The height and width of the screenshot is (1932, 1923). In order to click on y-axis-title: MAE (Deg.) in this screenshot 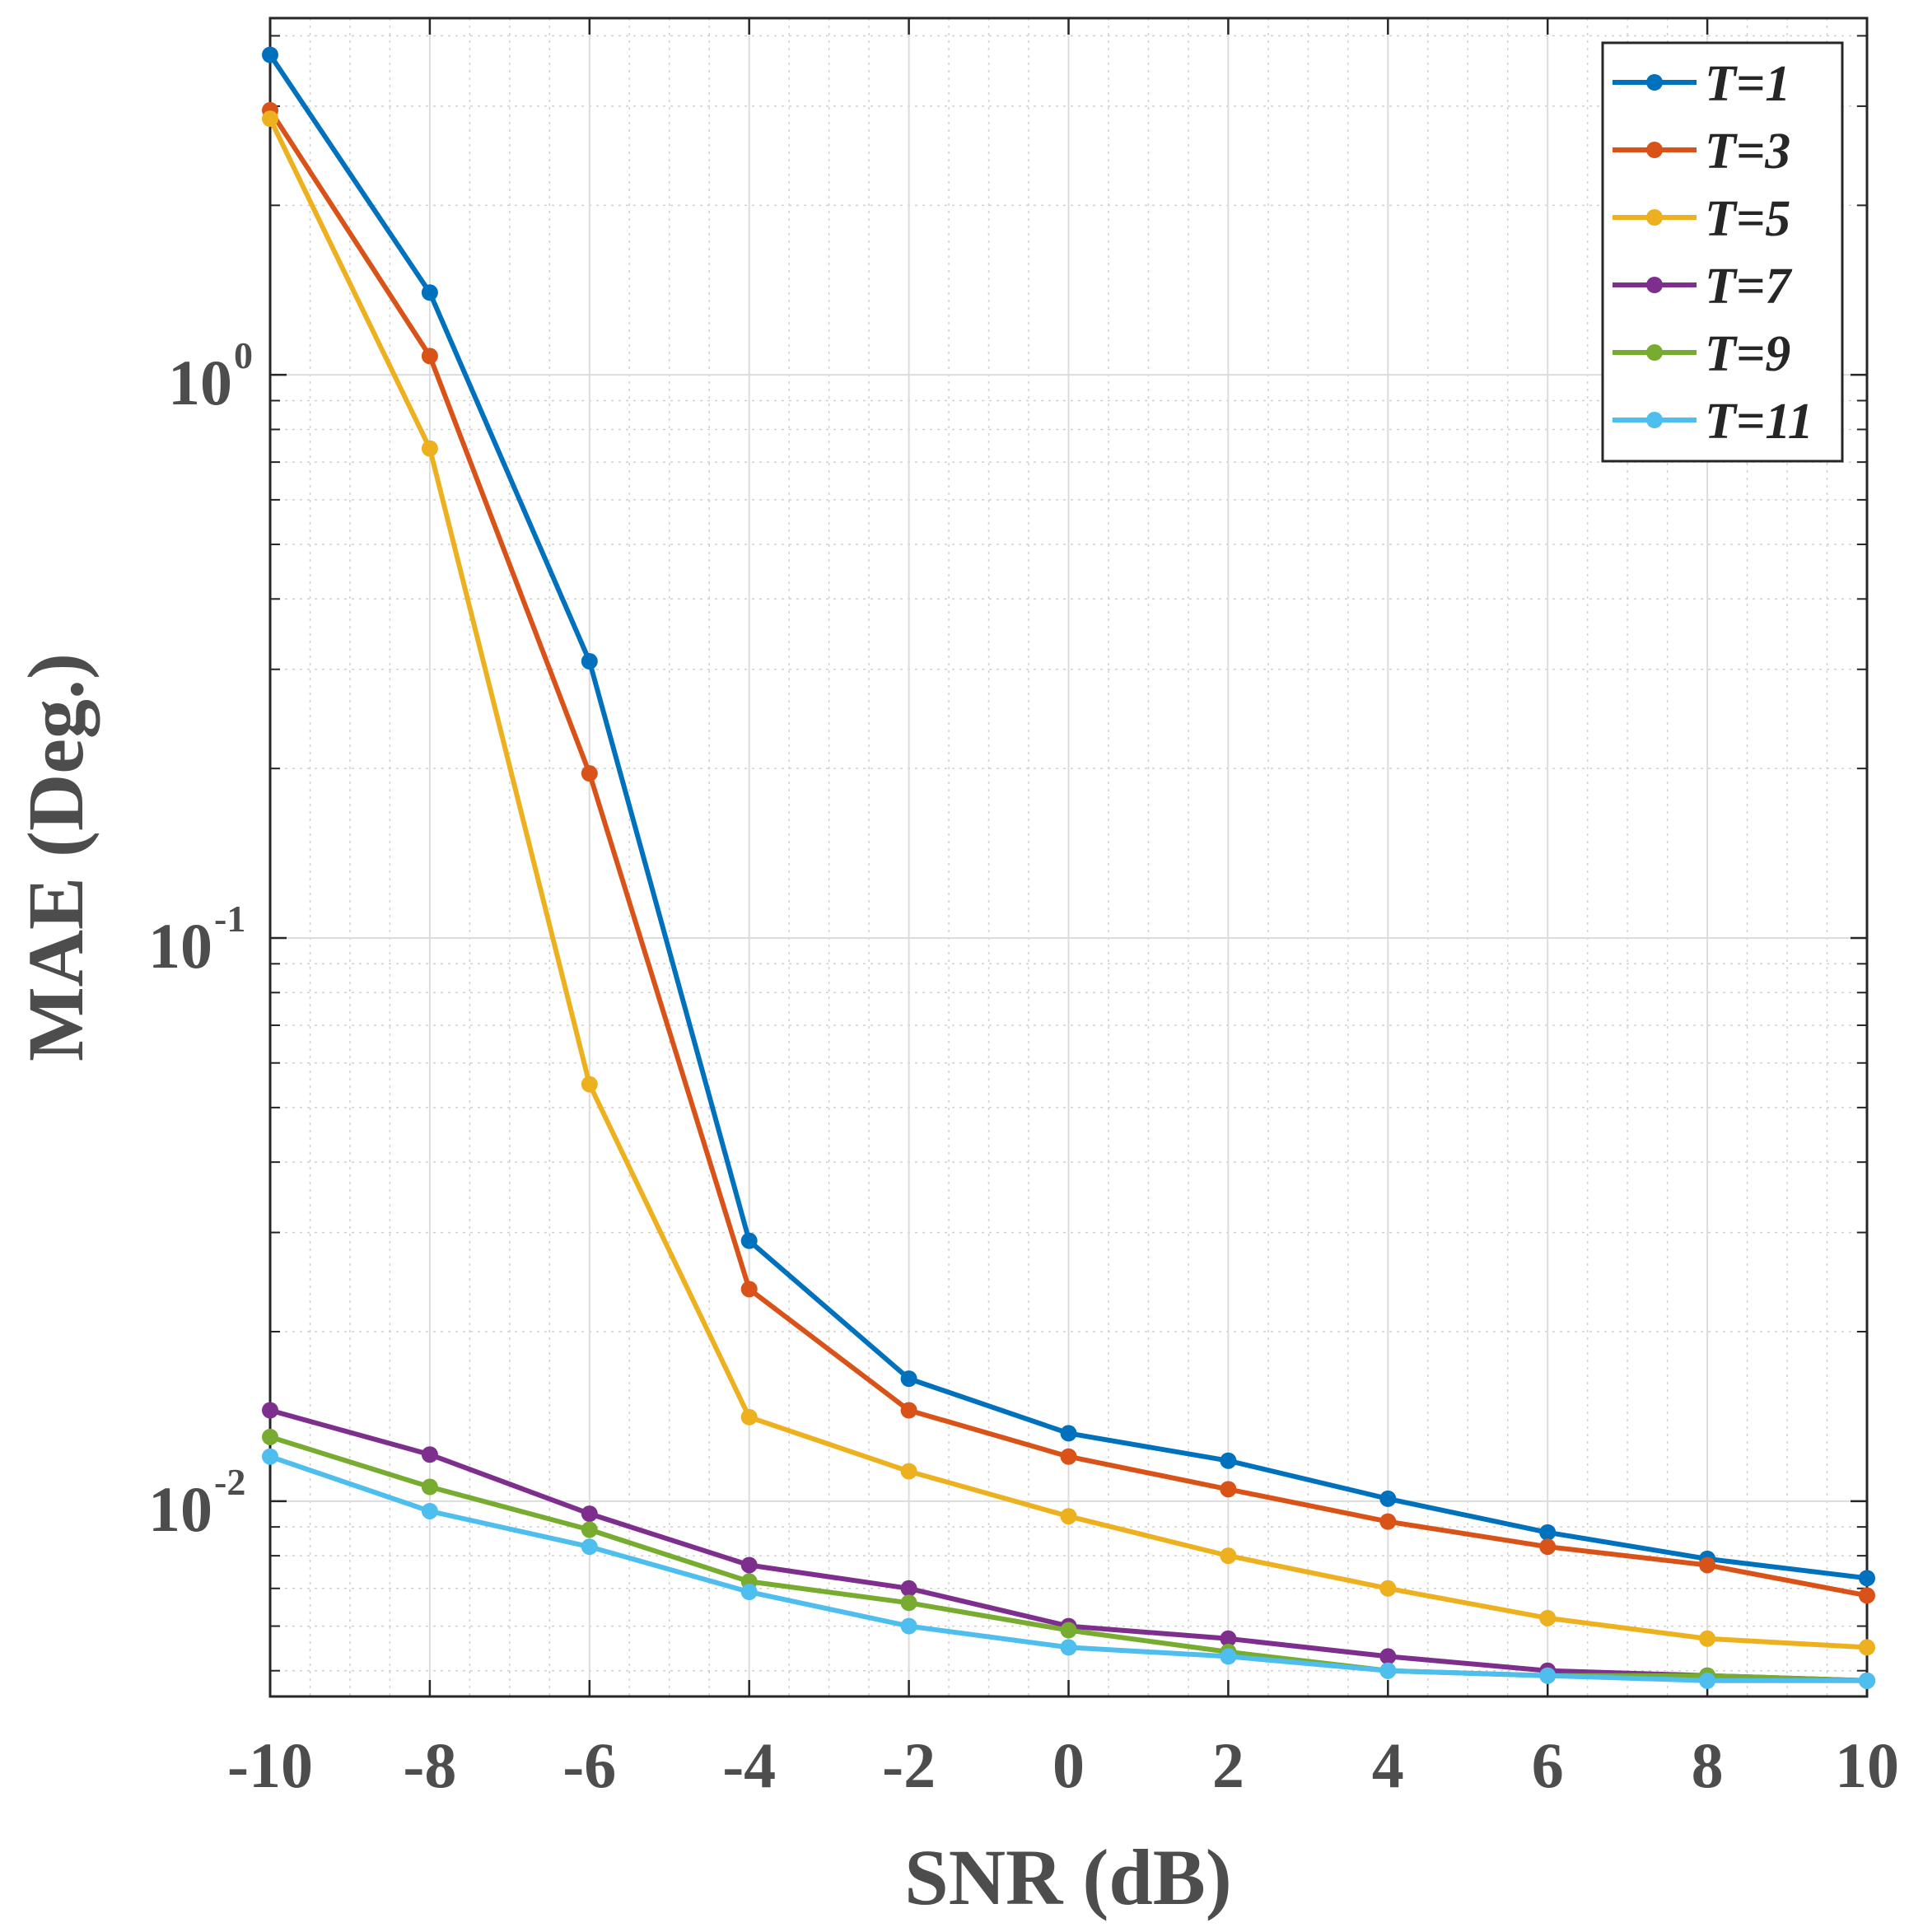, I will do `click(56, 857)`.